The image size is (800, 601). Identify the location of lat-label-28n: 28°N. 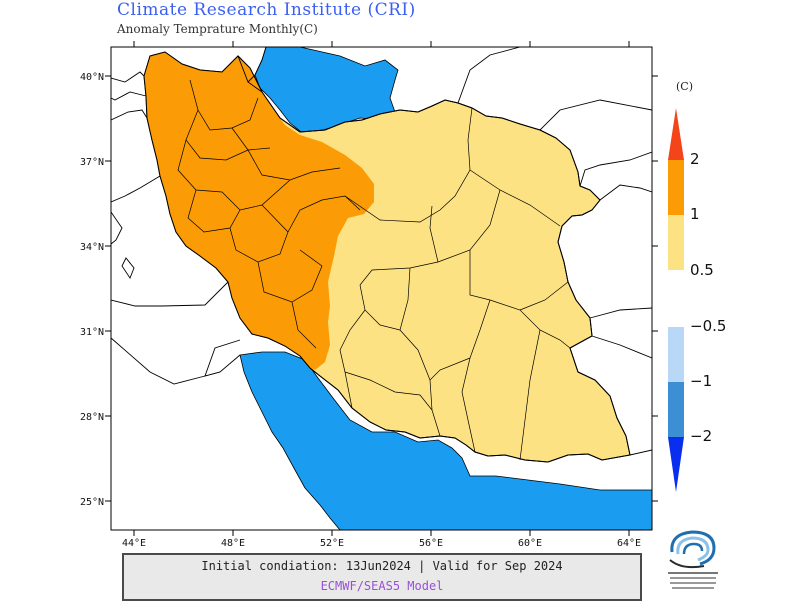
(92, 417).